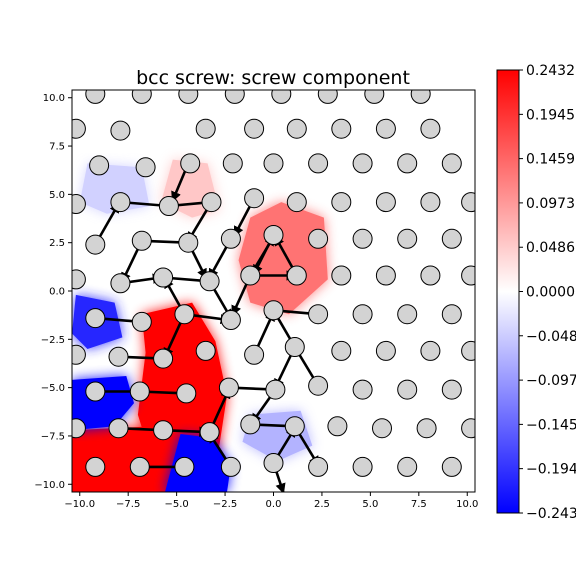 This screenshot has height=576, width=576. Describe the element at coordinates (274, 504) in the screenshot. I see `x-tick-label: 0.0` at that location.